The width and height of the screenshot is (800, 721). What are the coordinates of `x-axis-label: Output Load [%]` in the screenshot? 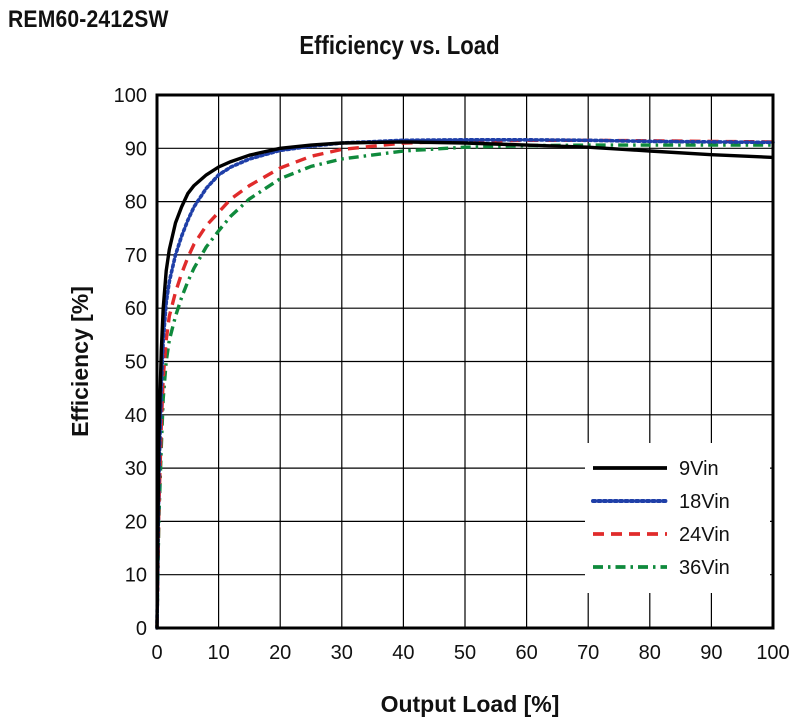 It's located at (470, 704).